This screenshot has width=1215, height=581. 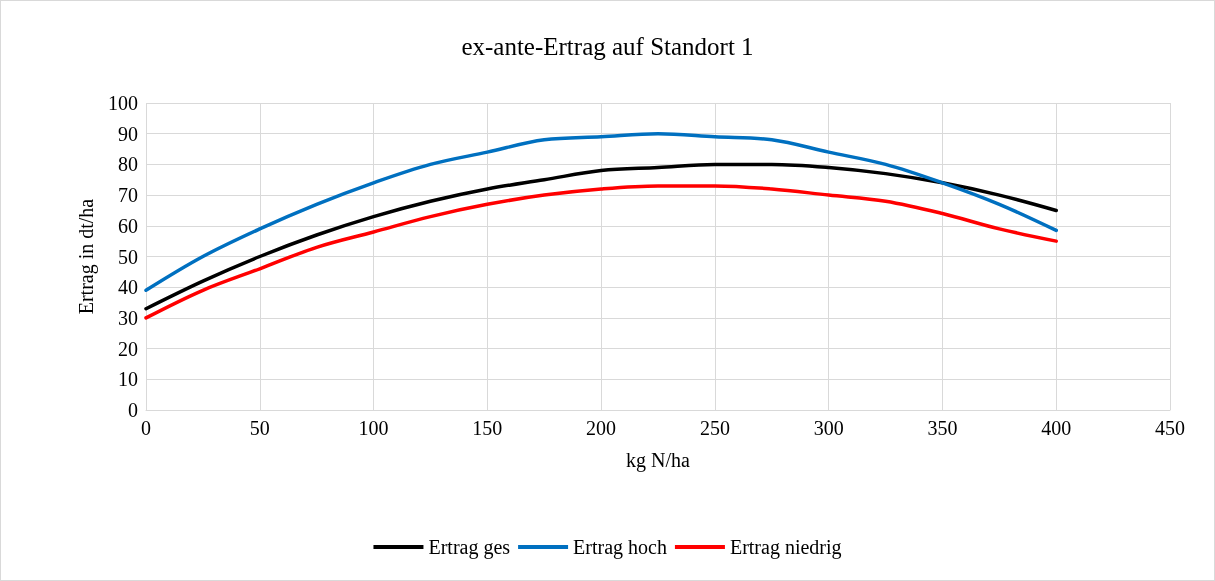 What do you see at coordinates (128, 256) in the screenshot?
I see `y-tick-label: 50` at bounding box center [128, 256].